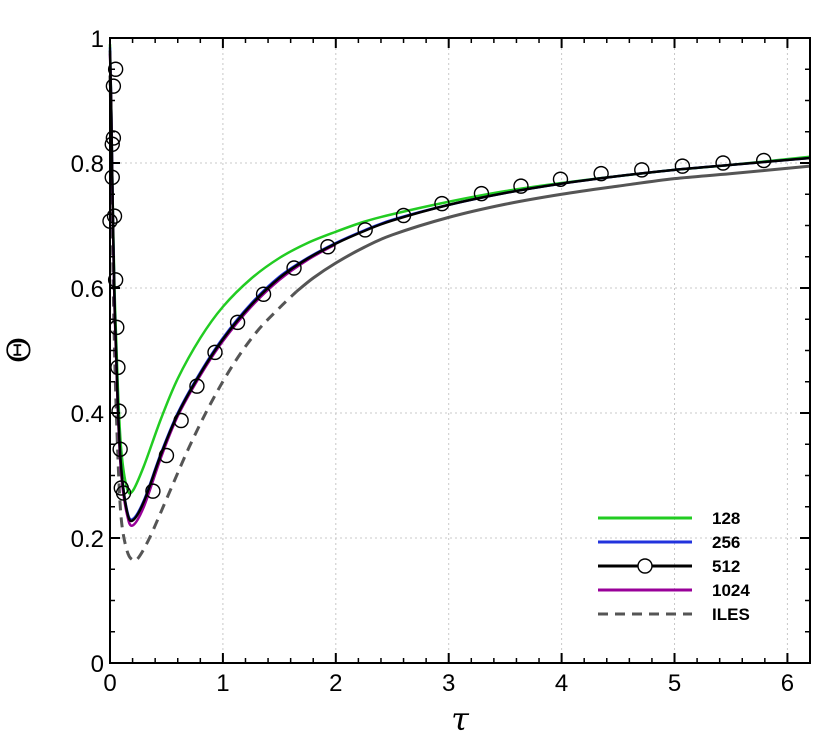 This screenshot has width=830, height=739. What do you see at coordinates (645, 566) in the screenshot?
I see `legend-marker` at bounding box center [645, 566].